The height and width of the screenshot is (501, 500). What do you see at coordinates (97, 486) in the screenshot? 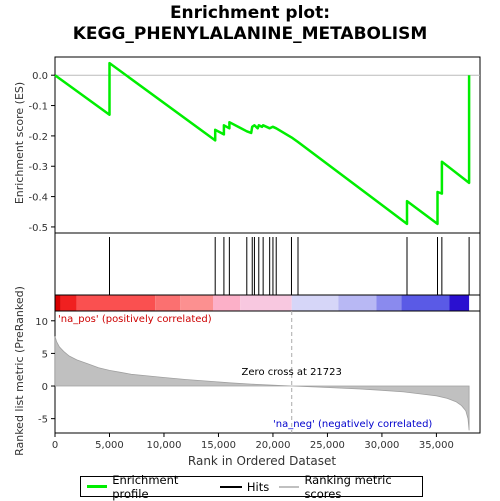
I see `legend-green-line-icon` at bounding box center [97, 486].